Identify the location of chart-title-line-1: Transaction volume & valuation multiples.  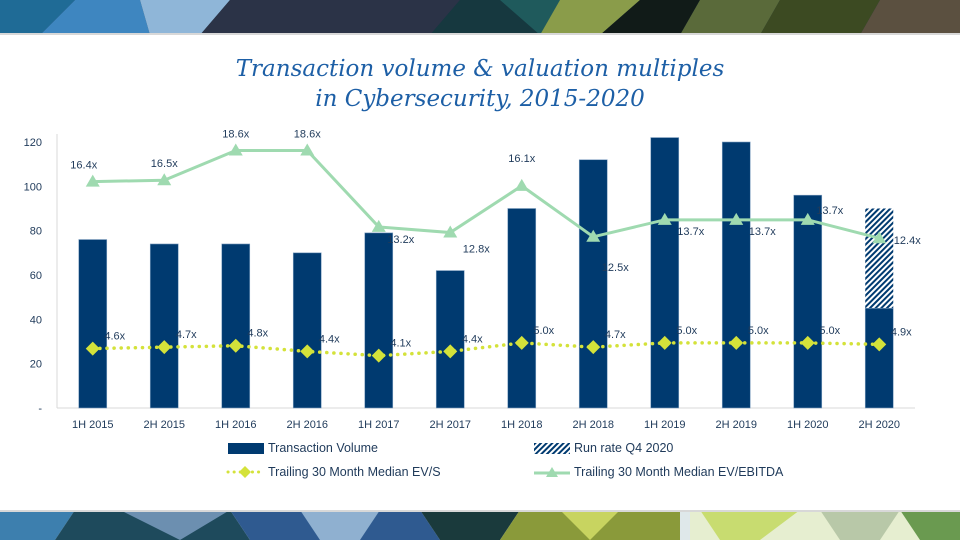
(480, 69).